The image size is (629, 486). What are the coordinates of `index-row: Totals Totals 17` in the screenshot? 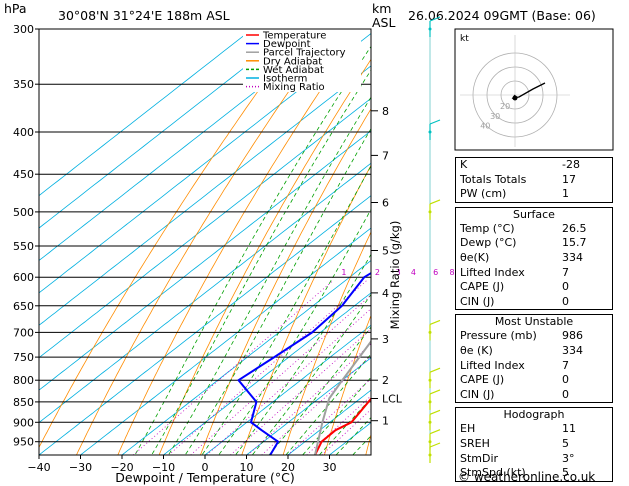 It's located at (534, 180).